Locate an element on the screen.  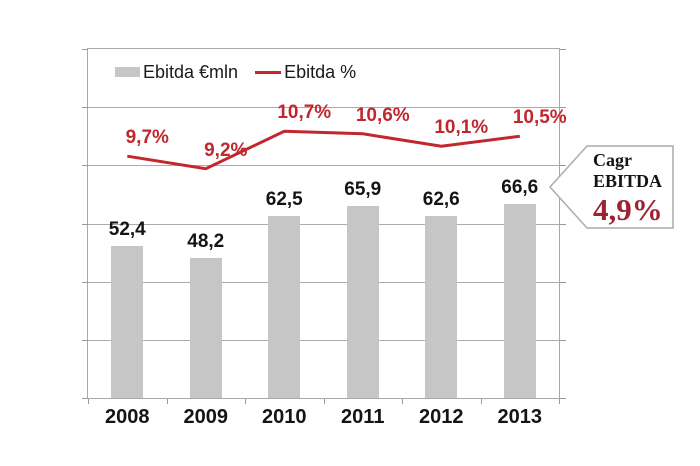
x-axis-label-2011: 2011 is located at coordinates (363, 417).